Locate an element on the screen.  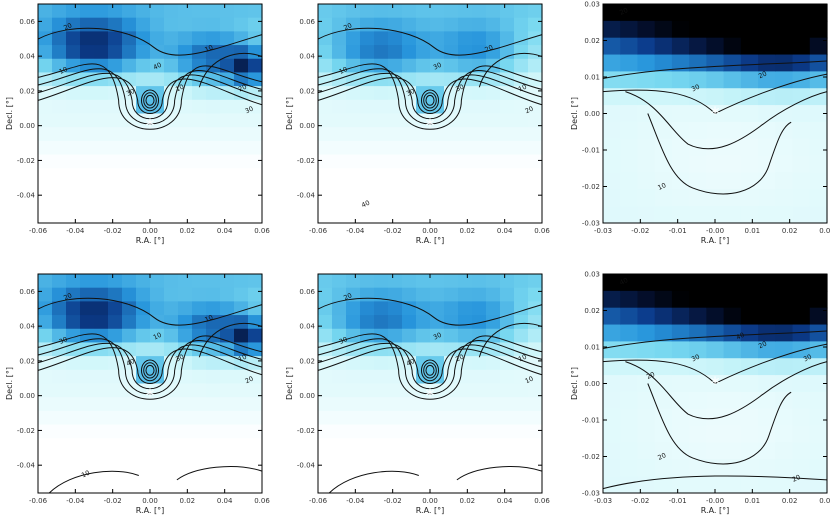
y-tick-label: -0.01 is located at coordinates (591, 151).